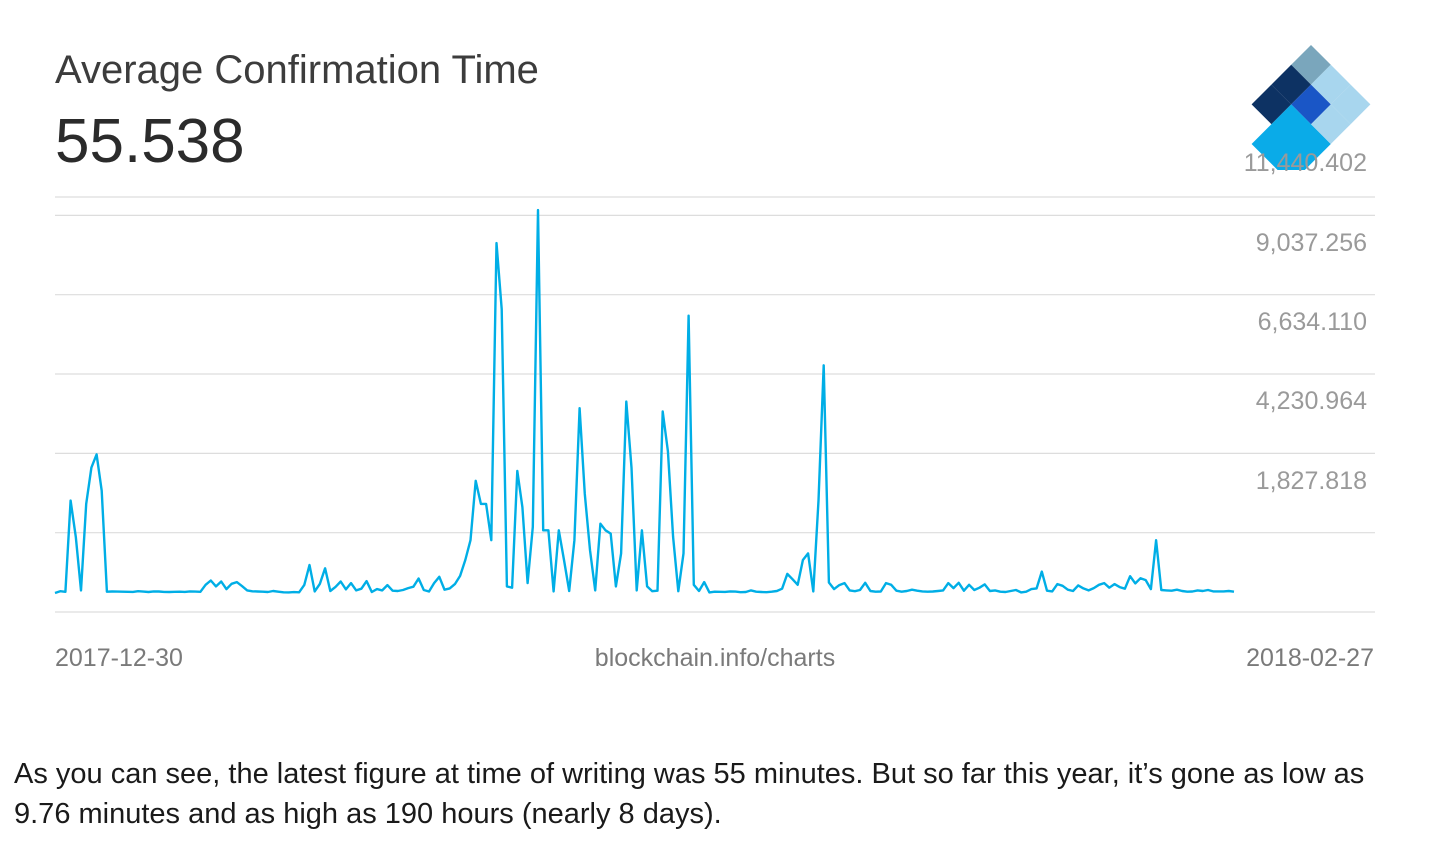 This screenshot has height=861, width=1430. What do you see at coordinates (1311, 107) in the screenshot?
I see `blockchain-diamond-logo-icon` at bounding box center [1311, 107].